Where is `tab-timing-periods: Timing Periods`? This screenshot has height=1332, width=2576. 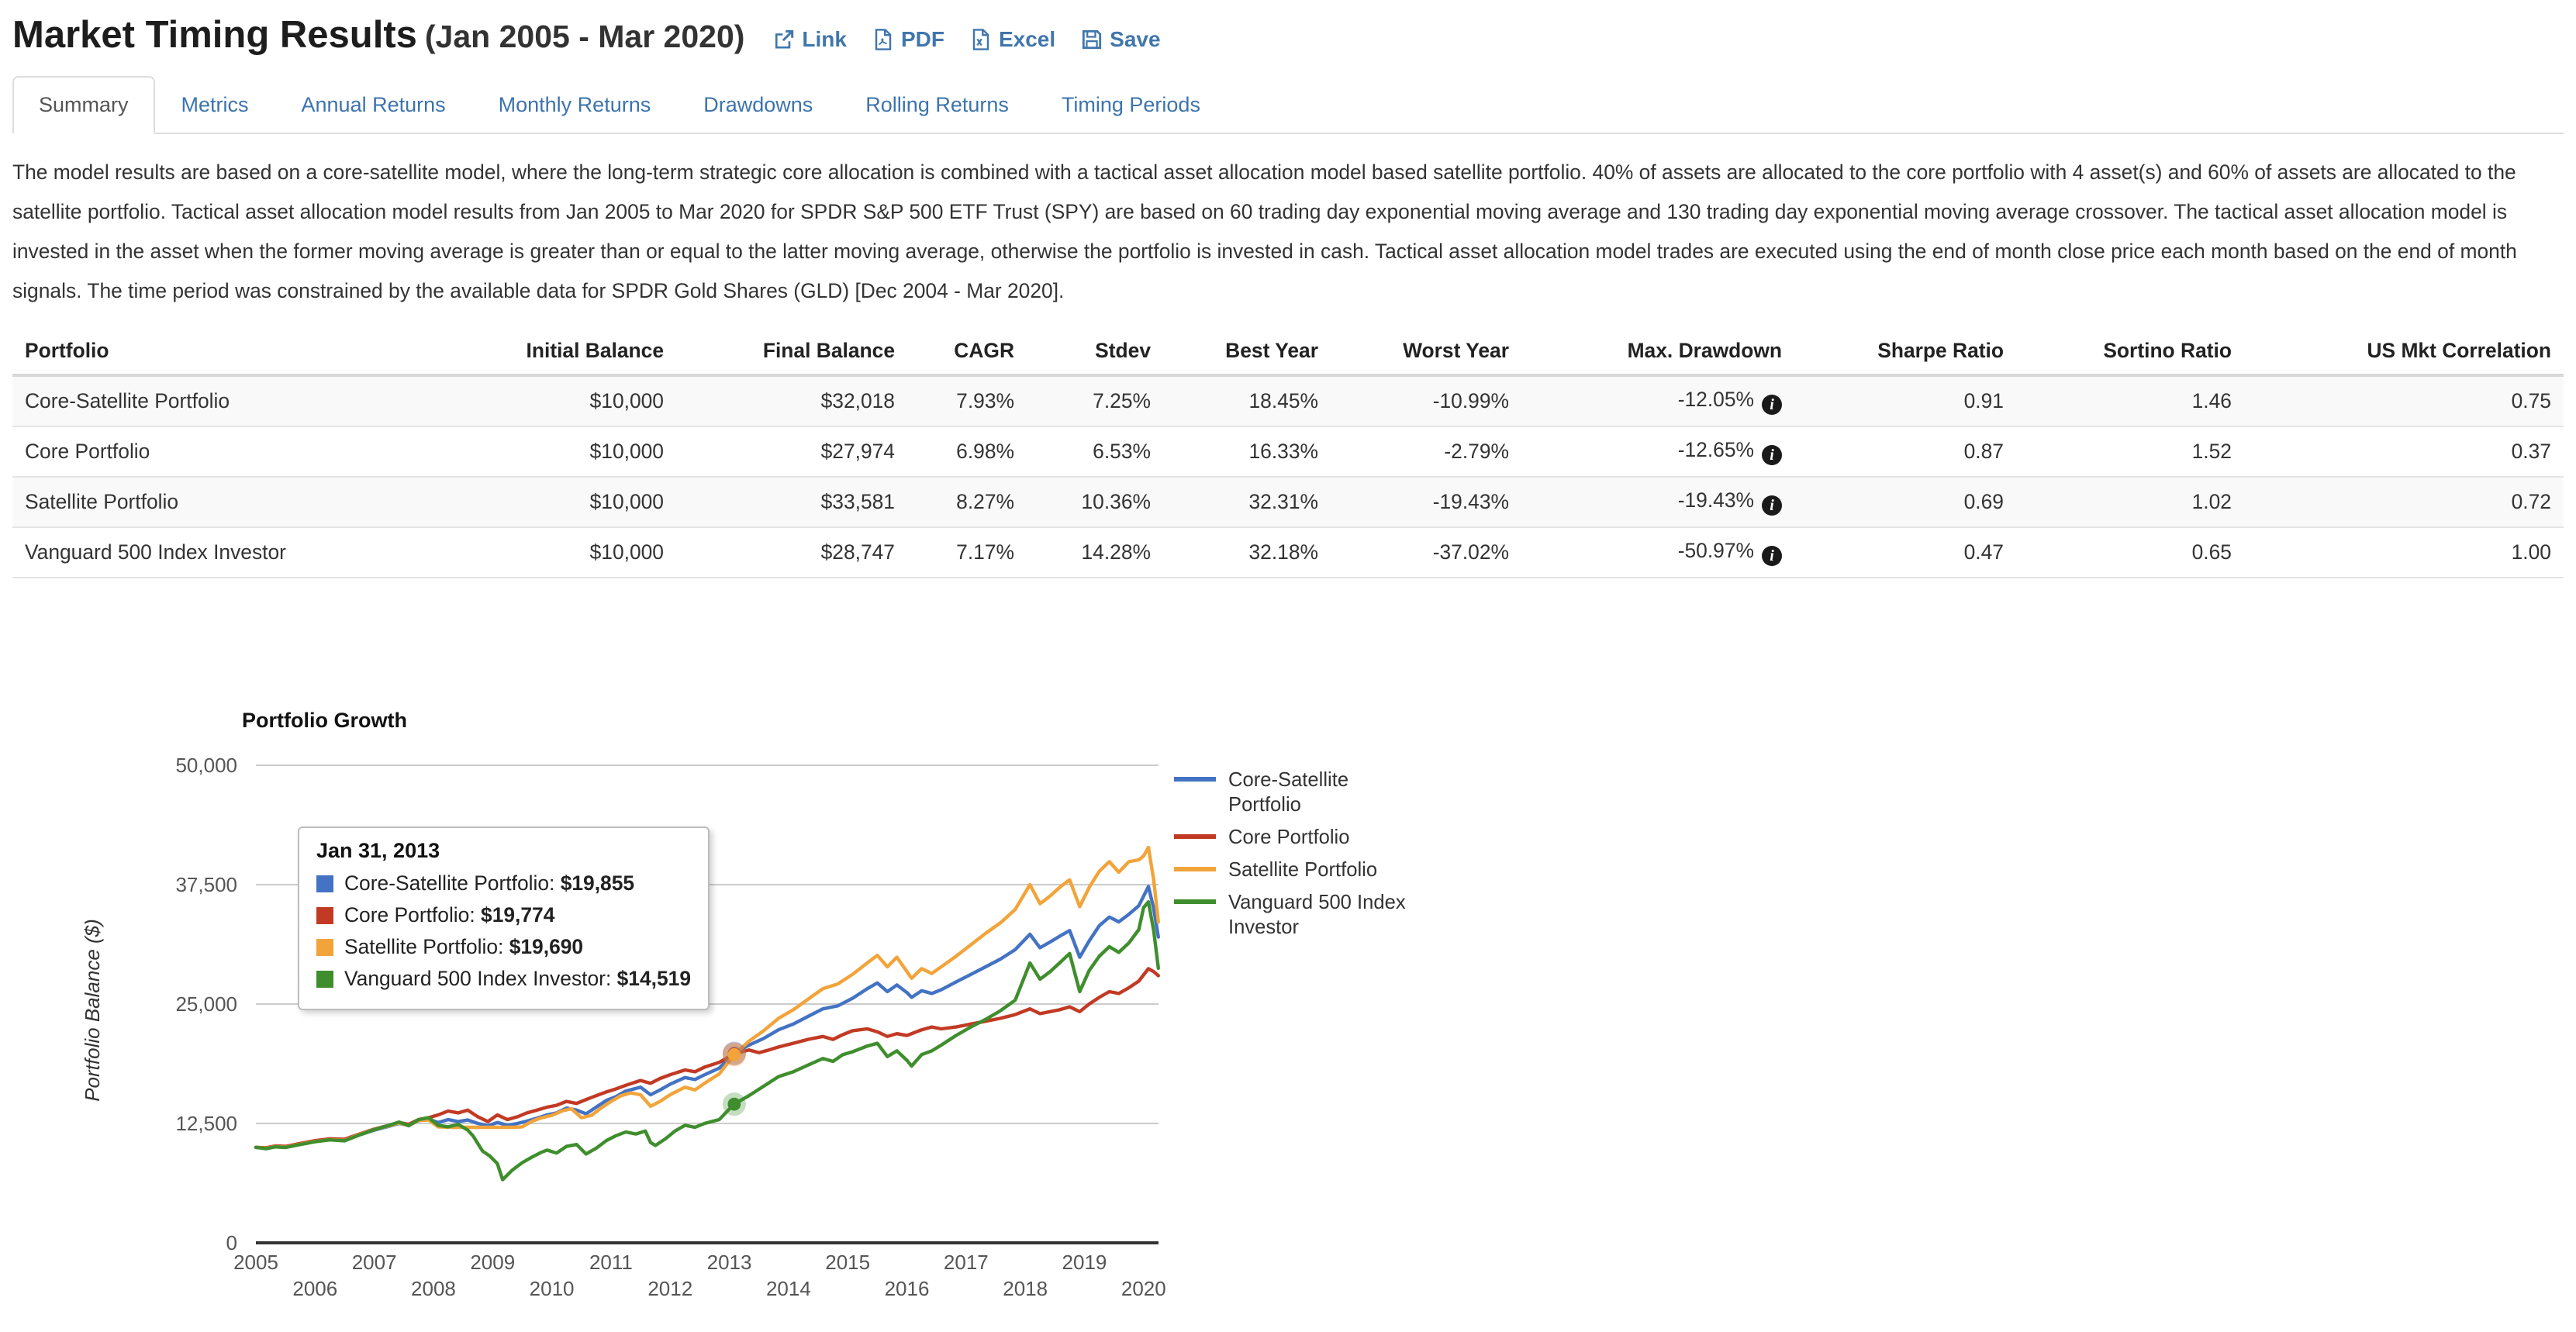 tab-timing-periods: Timing Periods is located at coordinates (1130, 104).